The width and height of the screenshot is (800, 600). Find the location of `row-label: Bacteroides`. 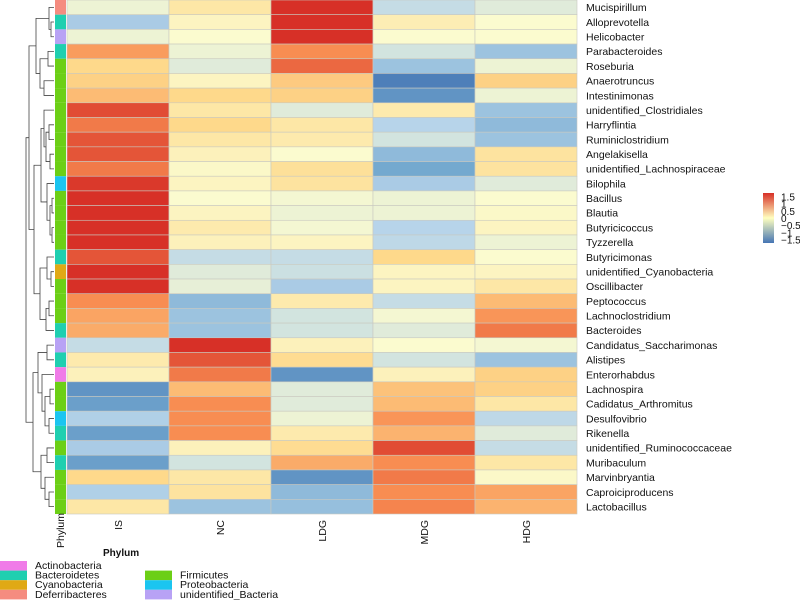

row-label: Bacteroides is located at coordinates (613, 331).